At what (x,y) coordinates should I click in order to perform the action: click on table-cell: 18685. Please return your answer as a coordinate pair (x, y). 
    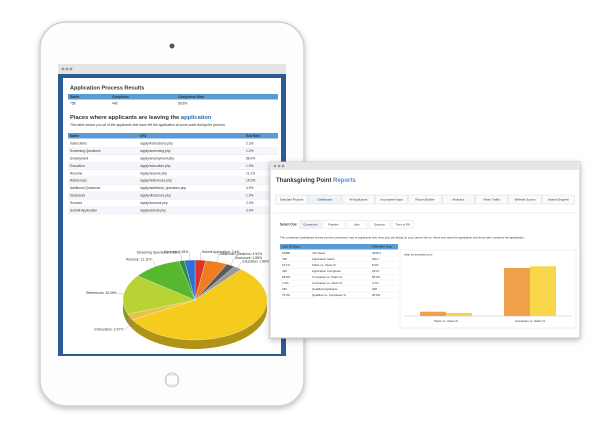
    Looking at the image, I should click on (286, 253).